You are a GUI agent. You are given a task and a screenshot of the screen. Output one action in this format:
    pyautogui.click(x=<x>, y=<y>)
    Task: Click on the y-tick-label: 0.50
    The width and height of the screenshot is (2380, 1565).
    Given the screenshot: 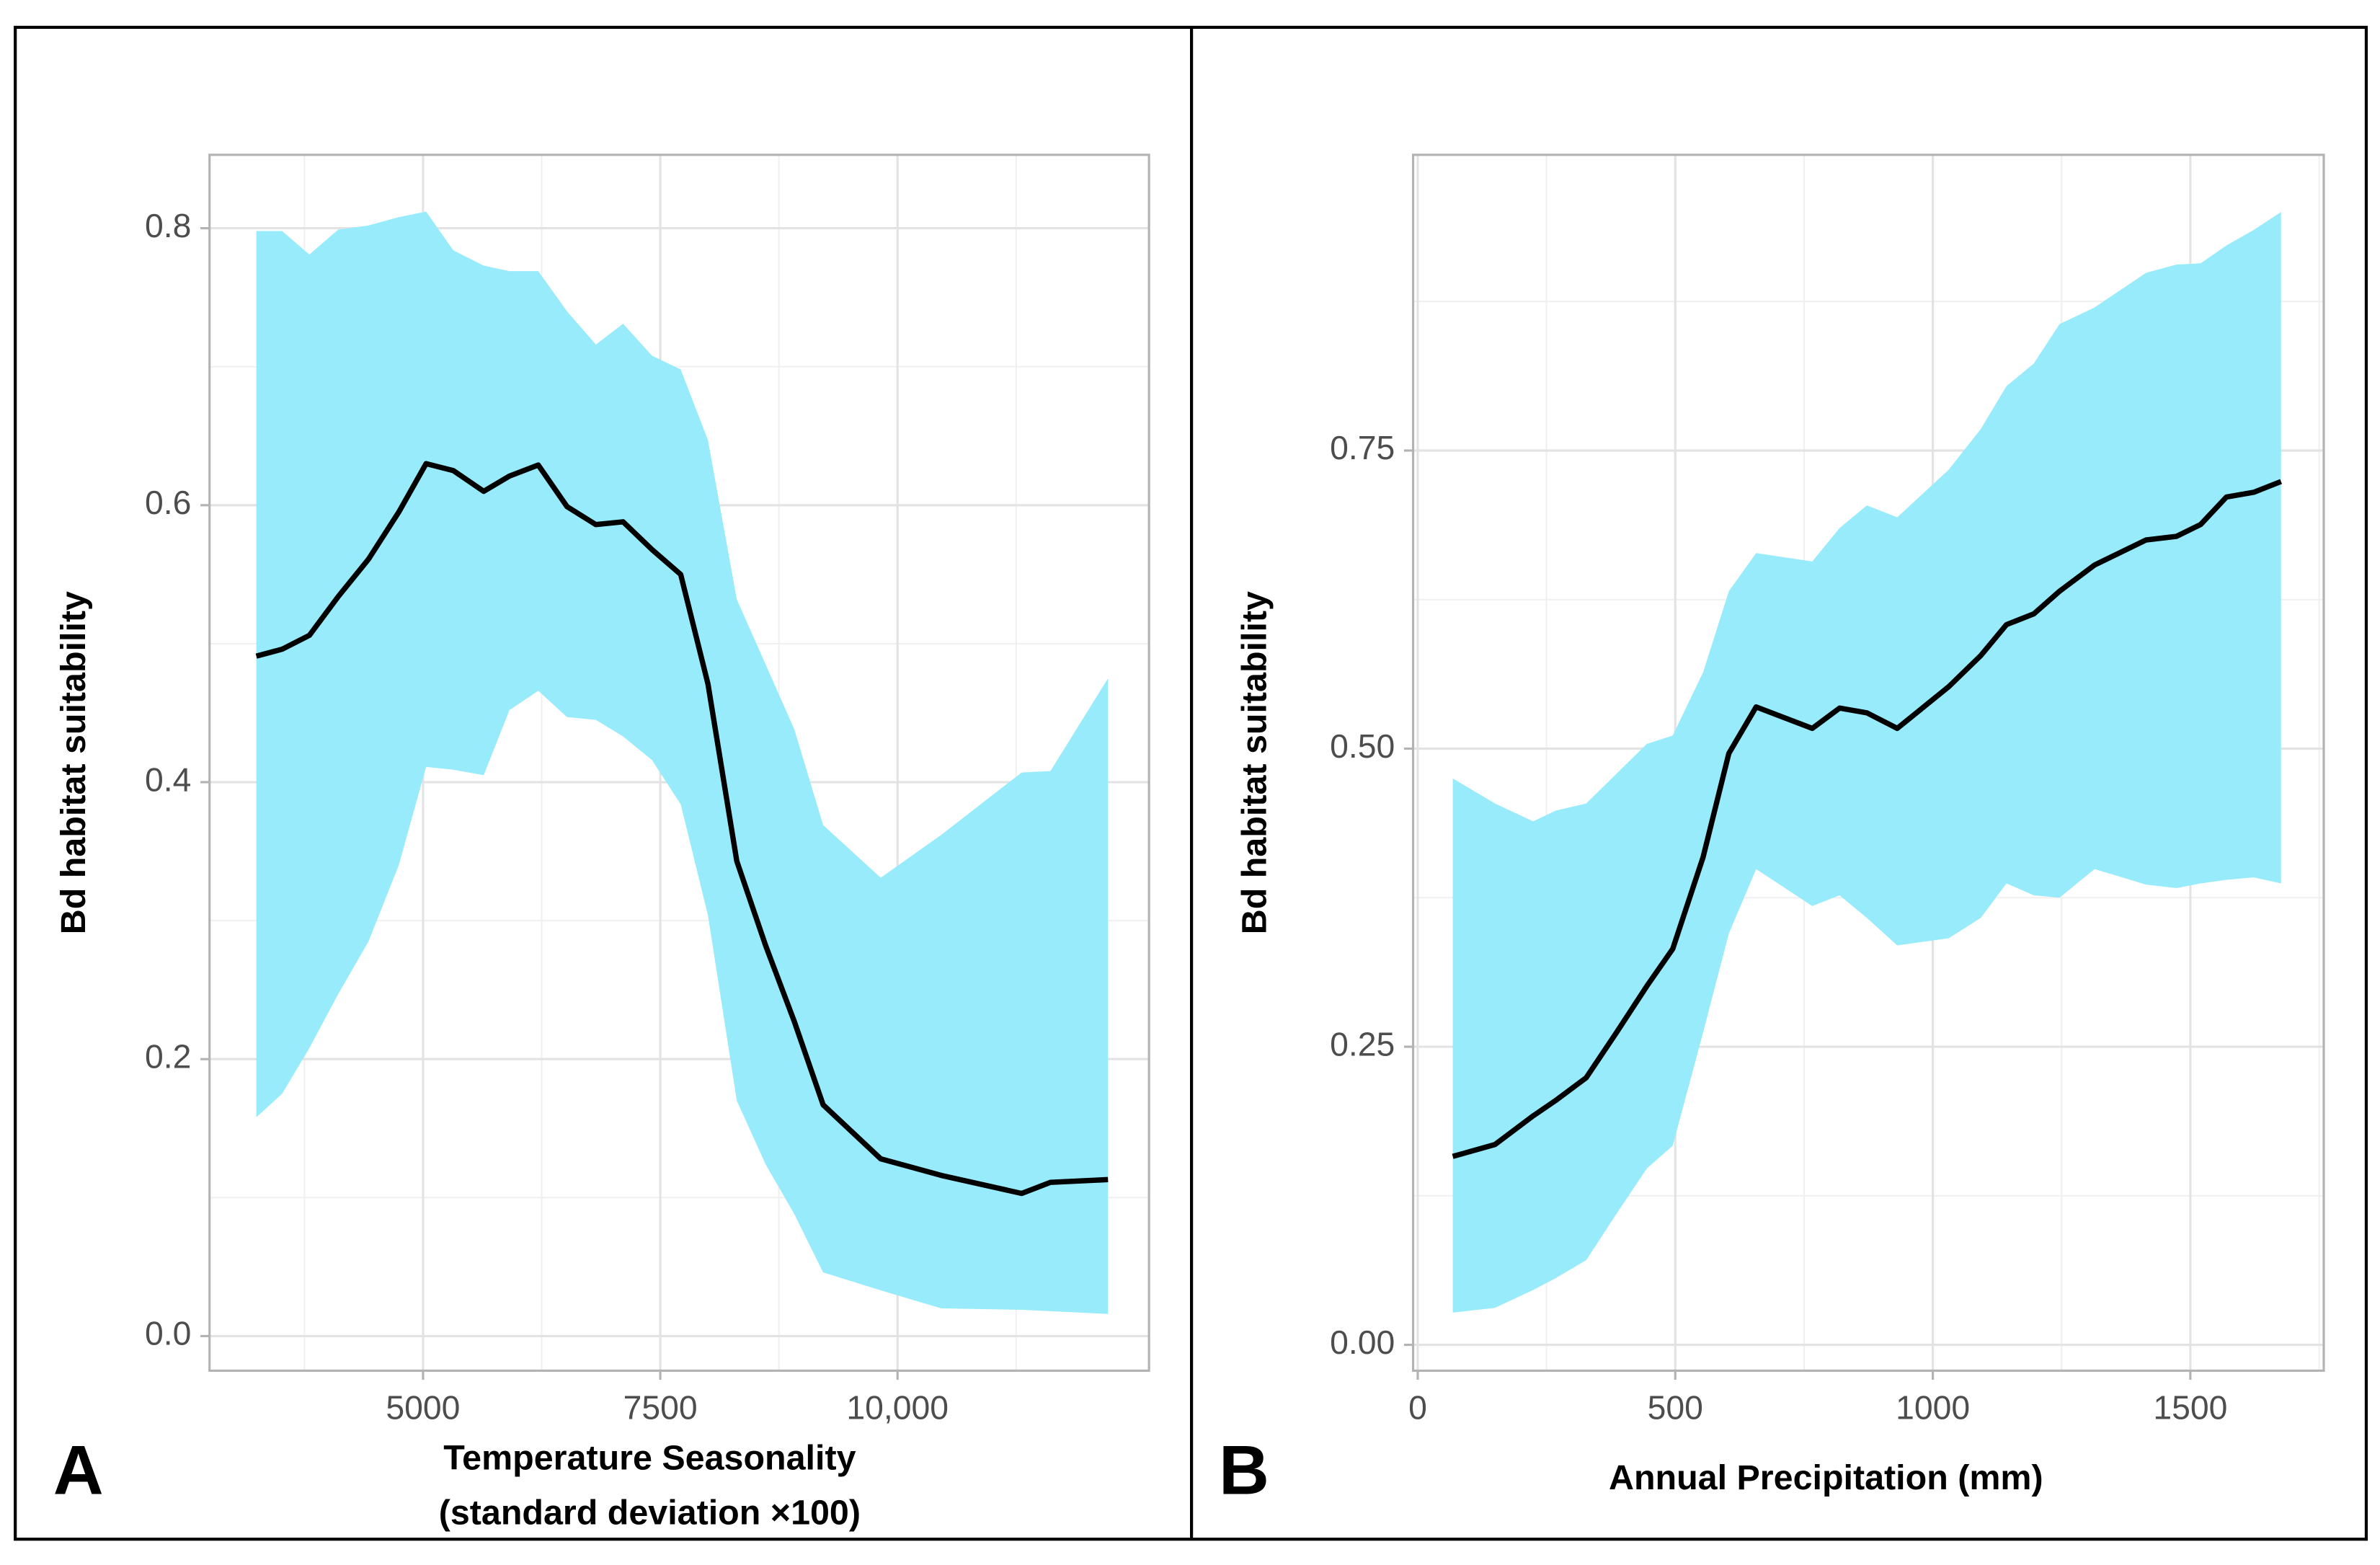 What is the action you would take?
    pyautogui.click(x=1362, y=746)
    